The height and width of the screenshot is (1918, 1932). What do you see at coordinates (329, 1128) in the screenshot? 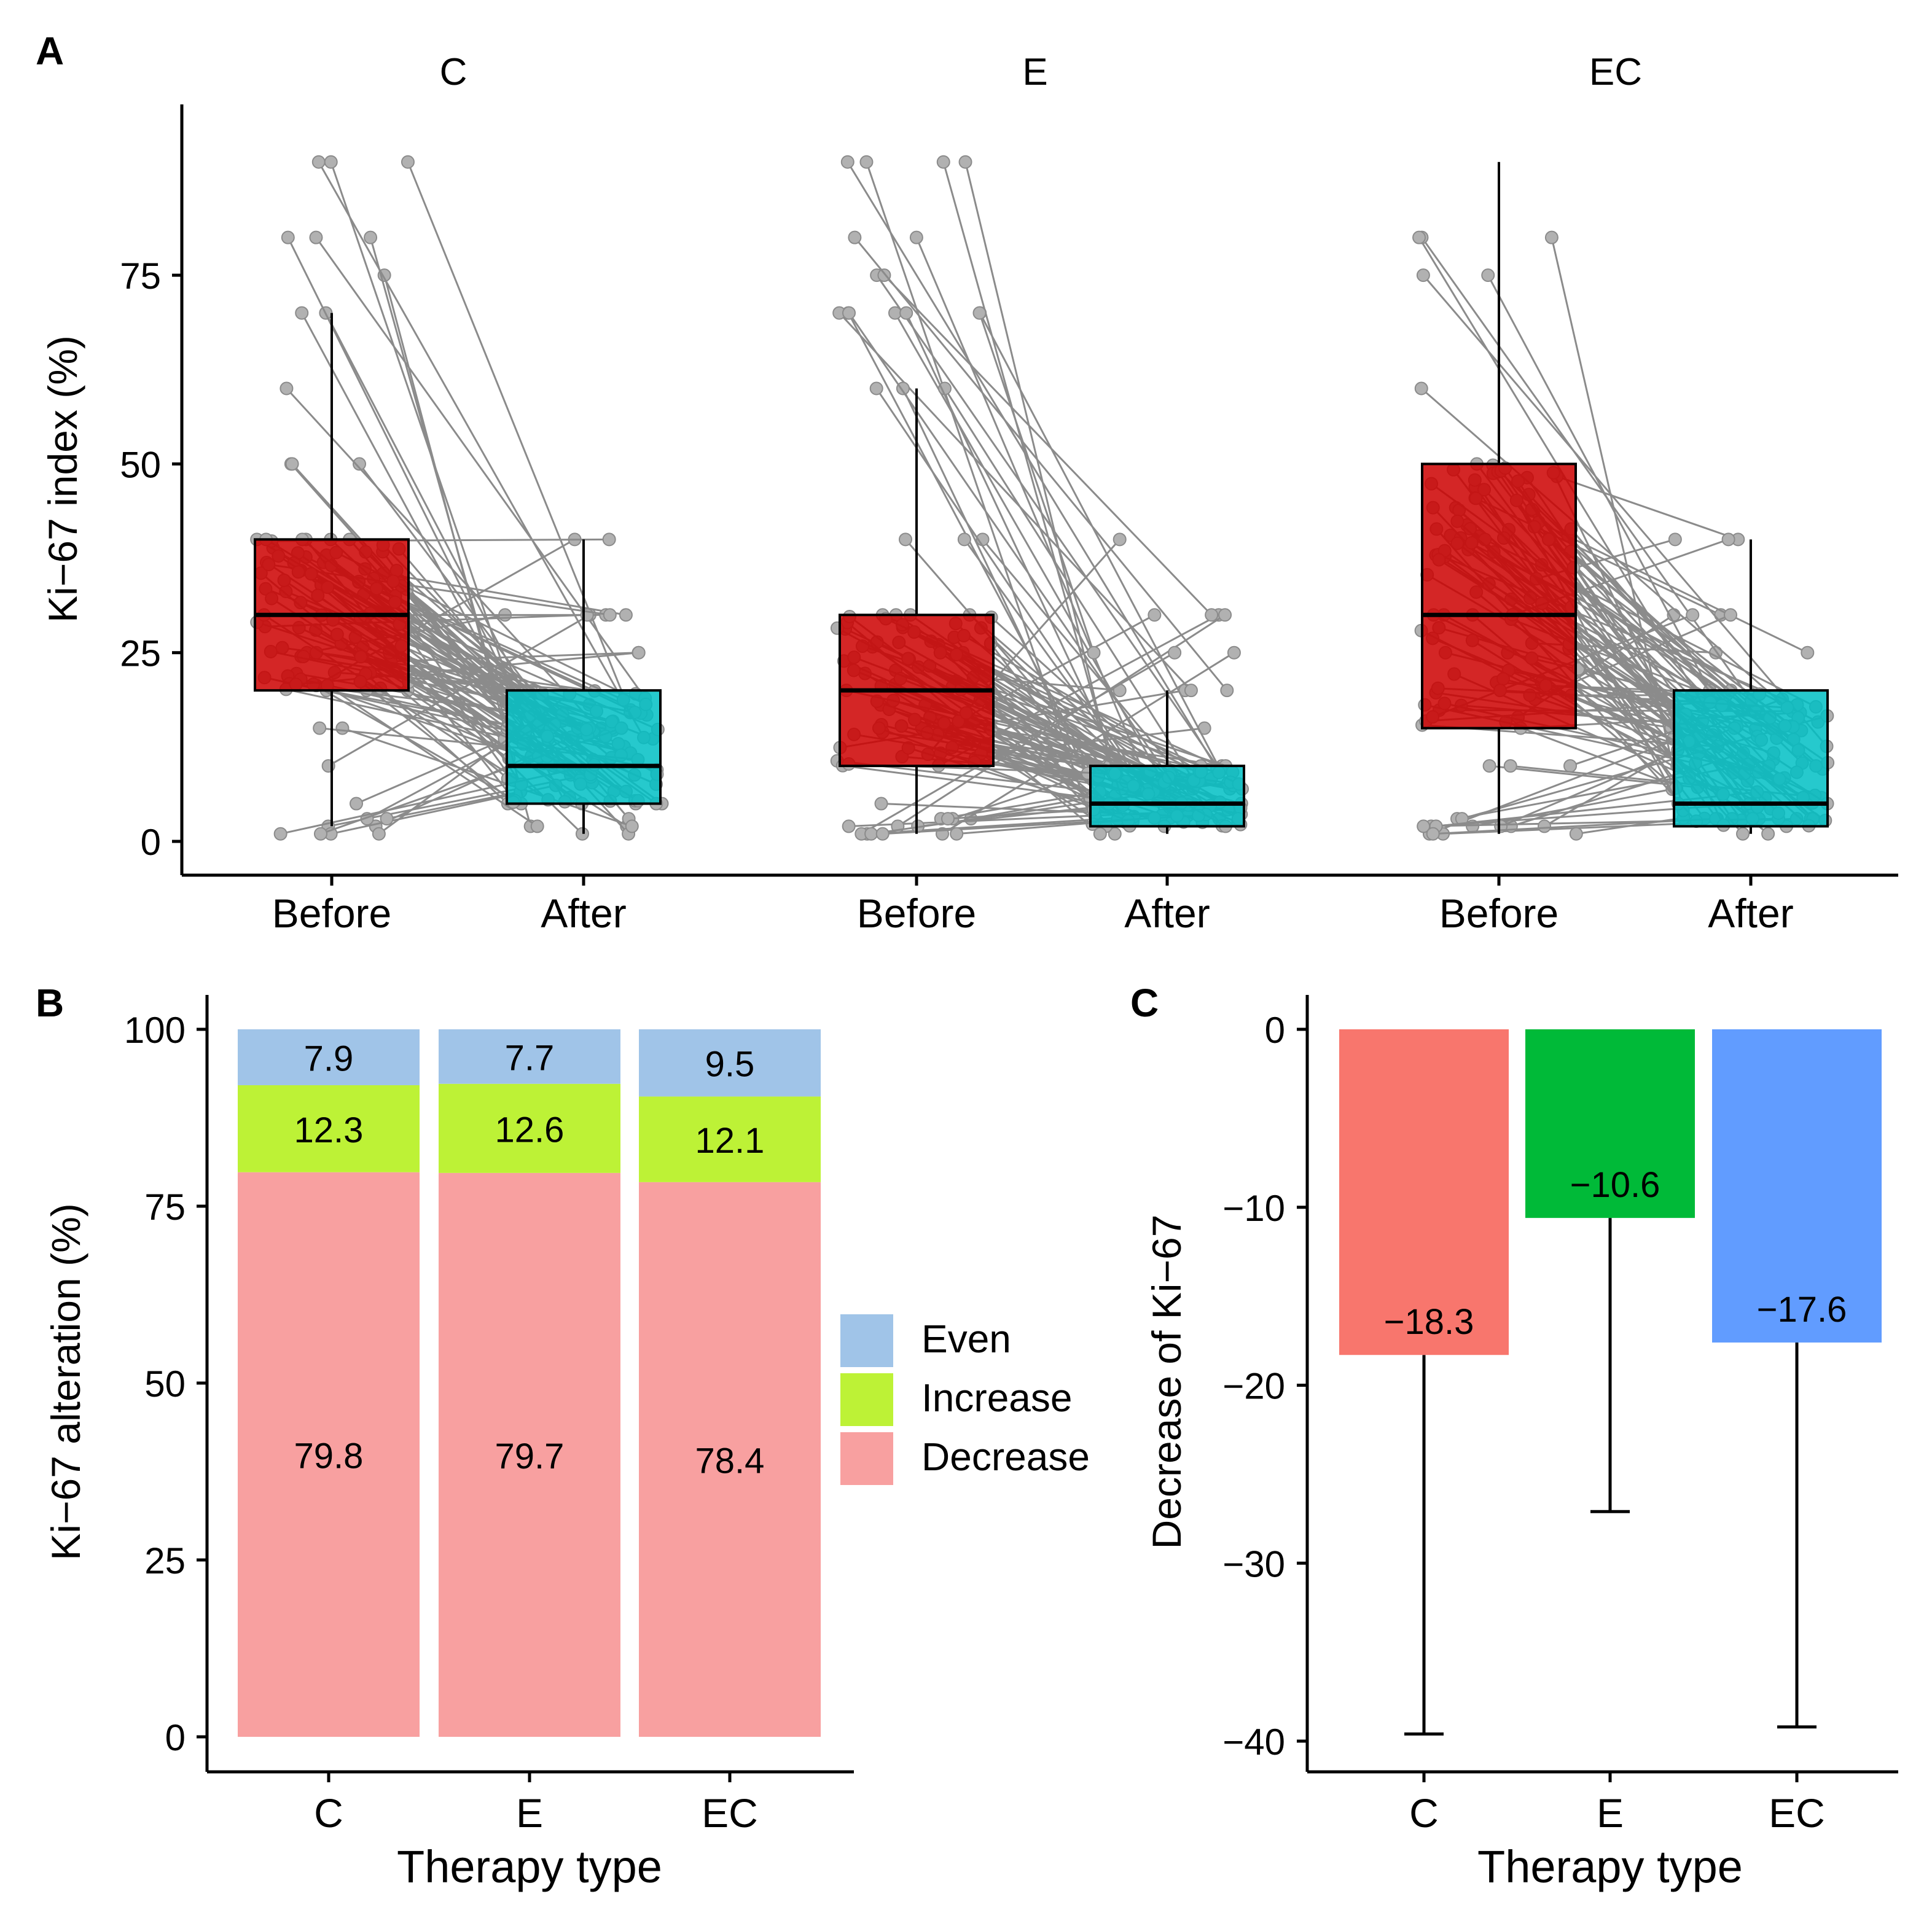
I see `stacked-bar-segment-increase` at bounding box center [329, 1128].